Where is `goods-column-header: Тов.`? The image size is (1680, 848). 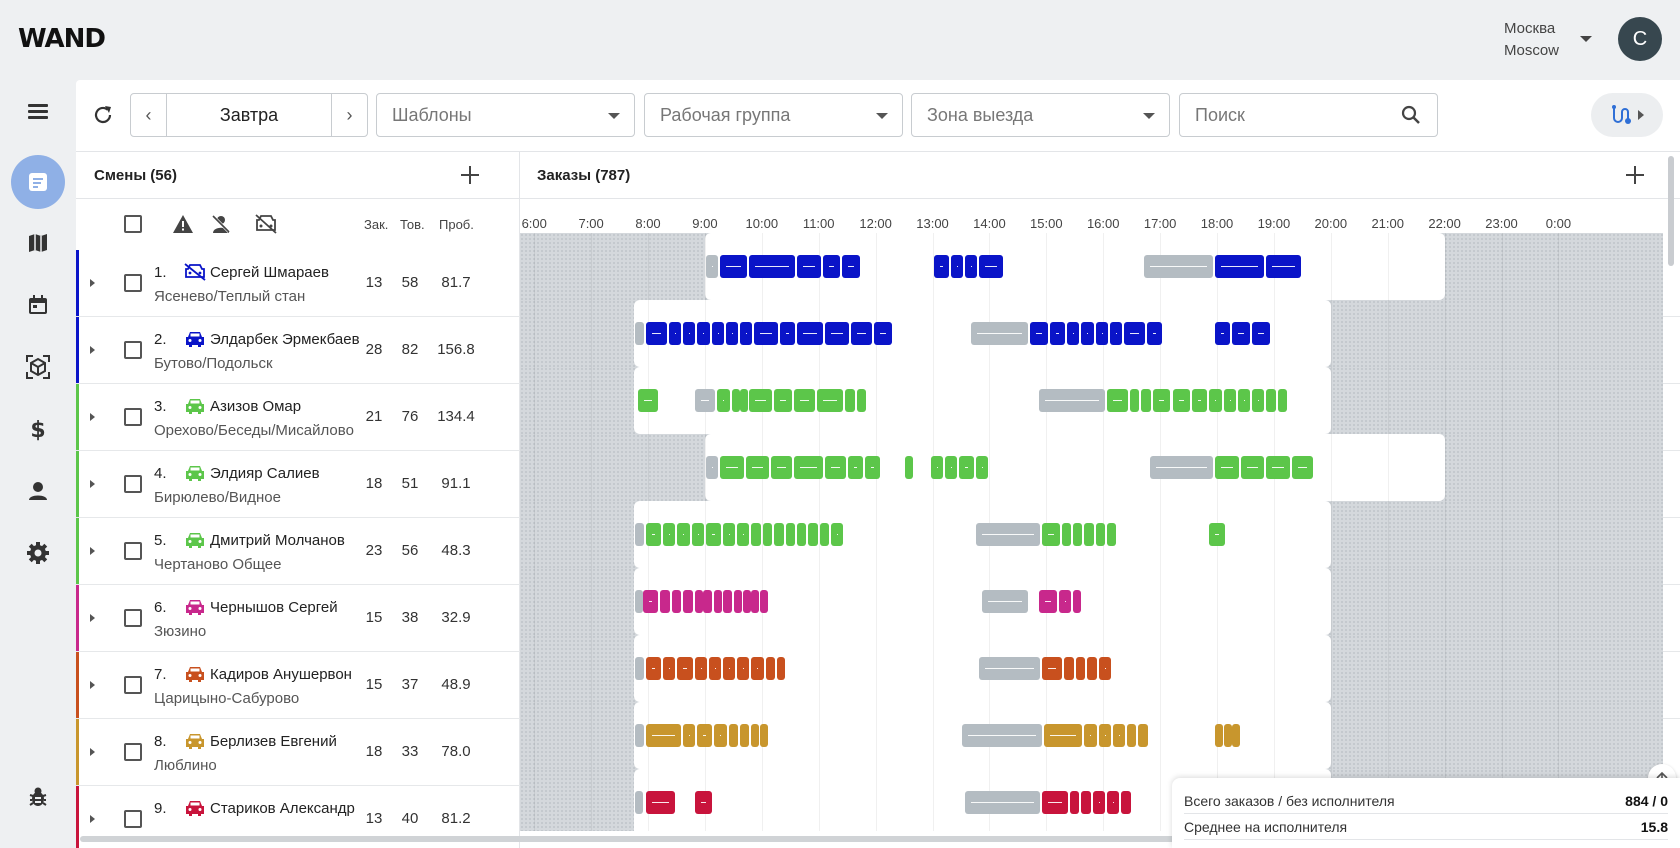 goods-column-header: Тов. is located at coordinates (412, 224).